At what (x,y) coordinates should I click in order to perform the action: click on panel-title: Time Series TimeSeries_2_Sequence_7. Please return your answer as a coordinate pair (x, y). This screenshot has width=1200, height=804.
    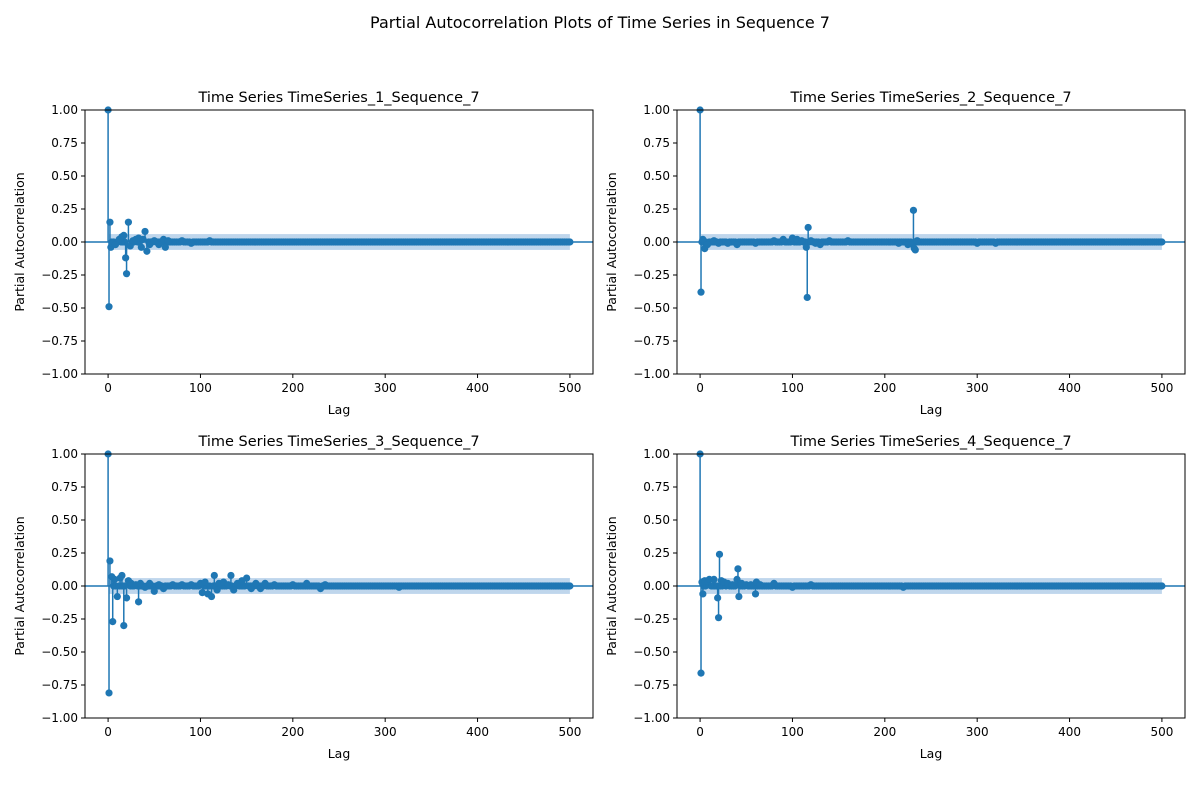
    Looking at the image, I should click on (930, 98).